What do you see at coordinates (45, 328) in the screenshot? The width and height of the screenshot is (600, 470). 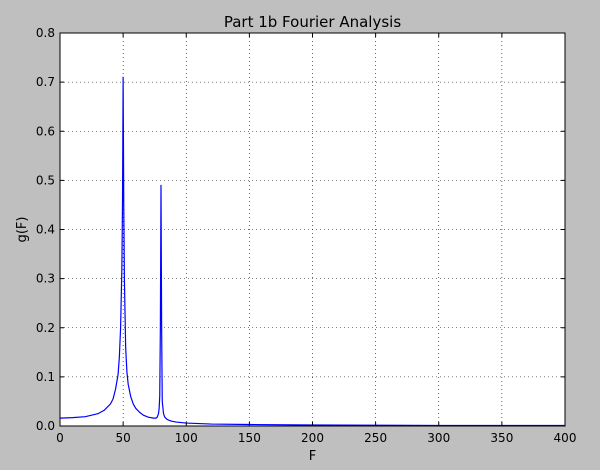 I see `y-tick-label: 0.2` at bounding box center [45, 328].